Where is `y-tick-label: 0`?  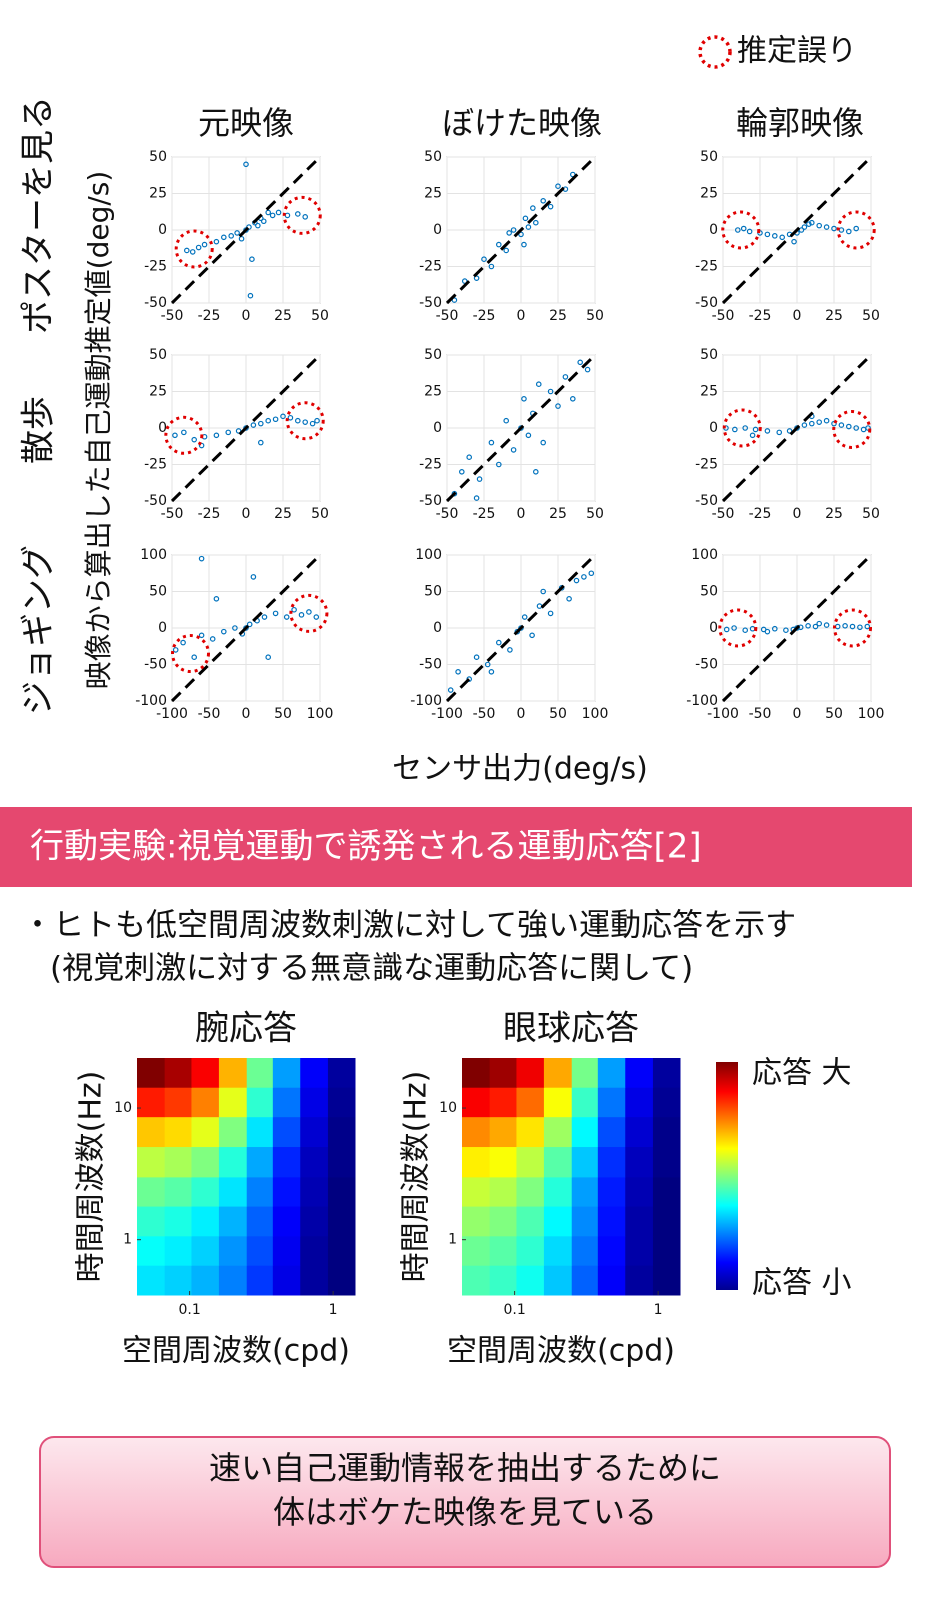 y-tick-label: 0 is located at coordinates (713, 428).